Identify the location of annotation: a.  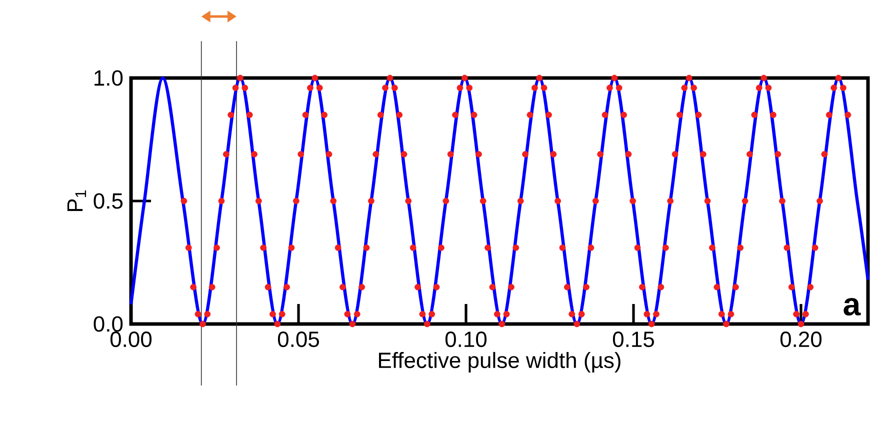
(852, 307).